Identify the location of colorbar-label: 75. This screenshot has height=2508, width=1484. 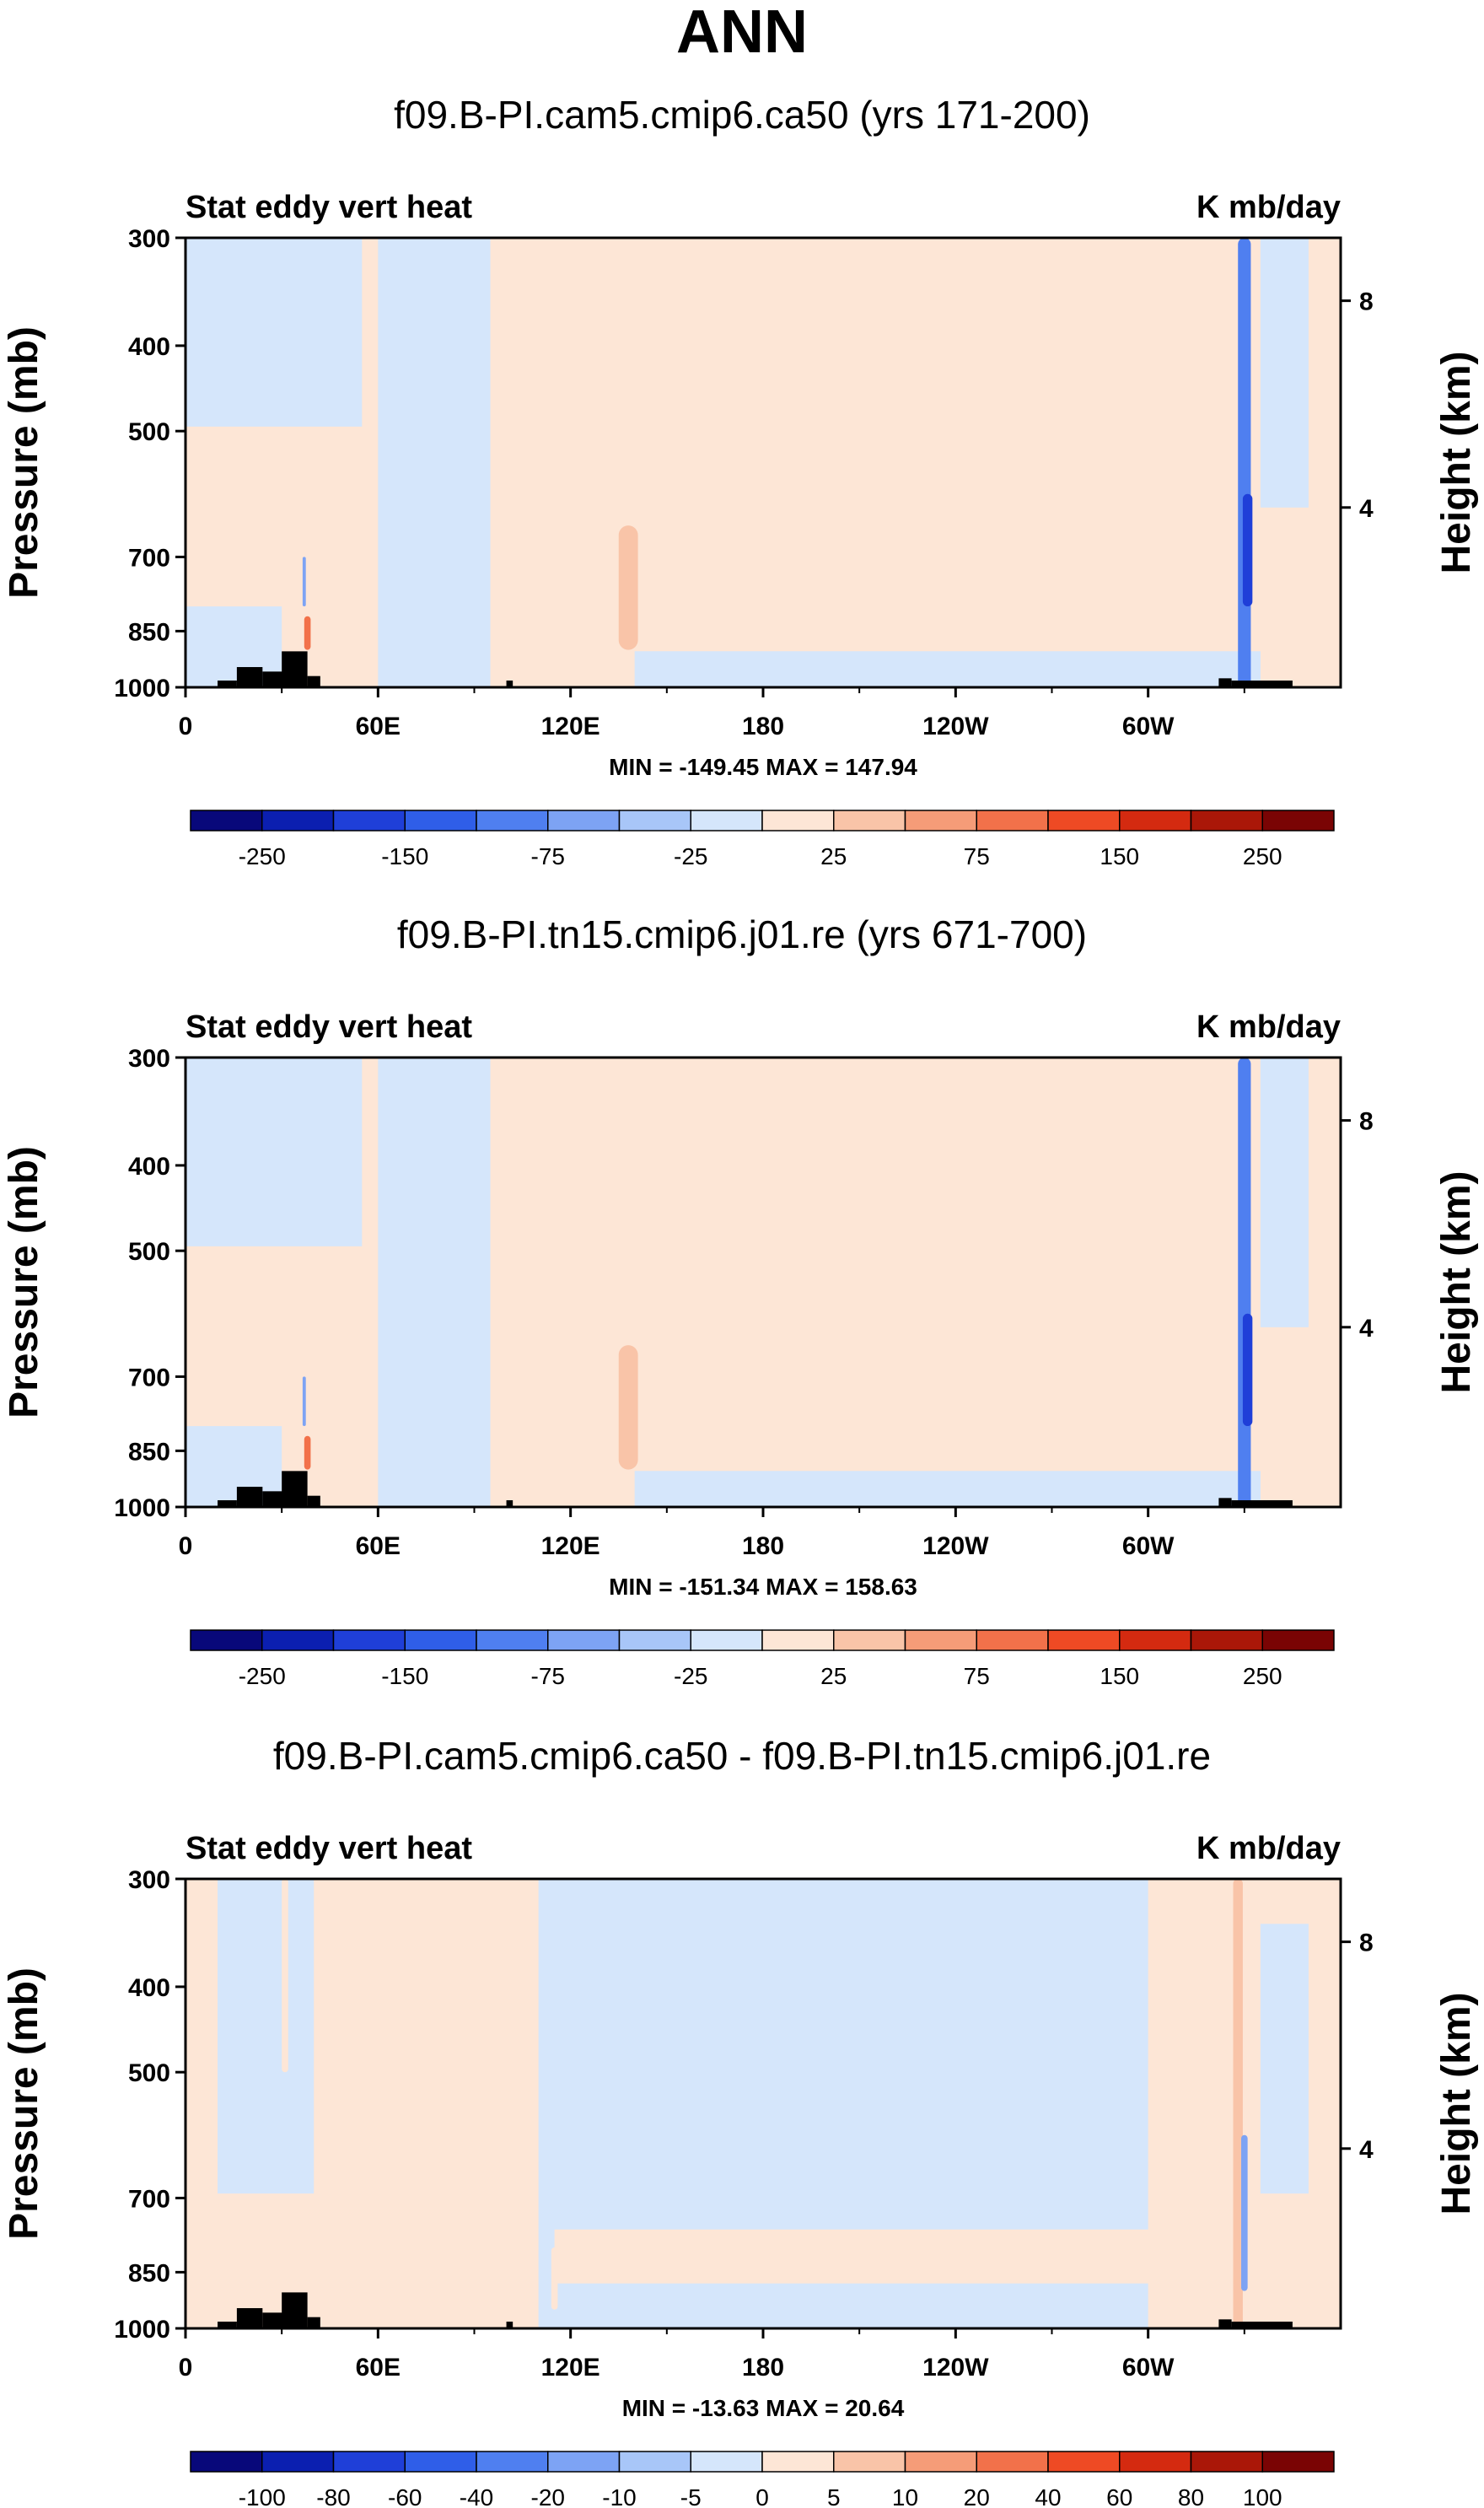
(977, 856).